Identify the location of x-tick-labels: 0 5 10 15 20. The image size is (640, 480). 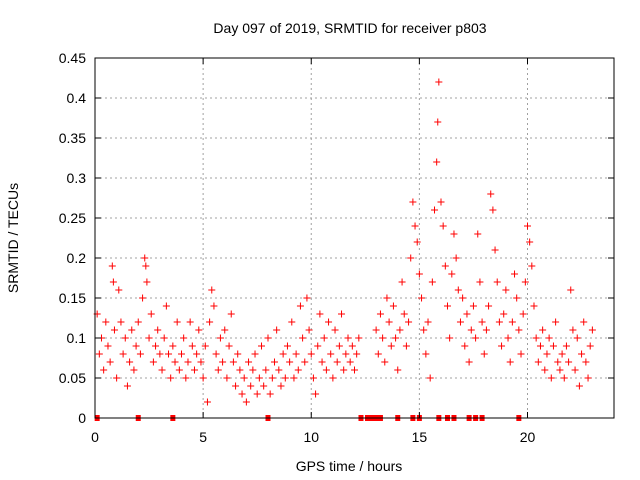
(313, 437).